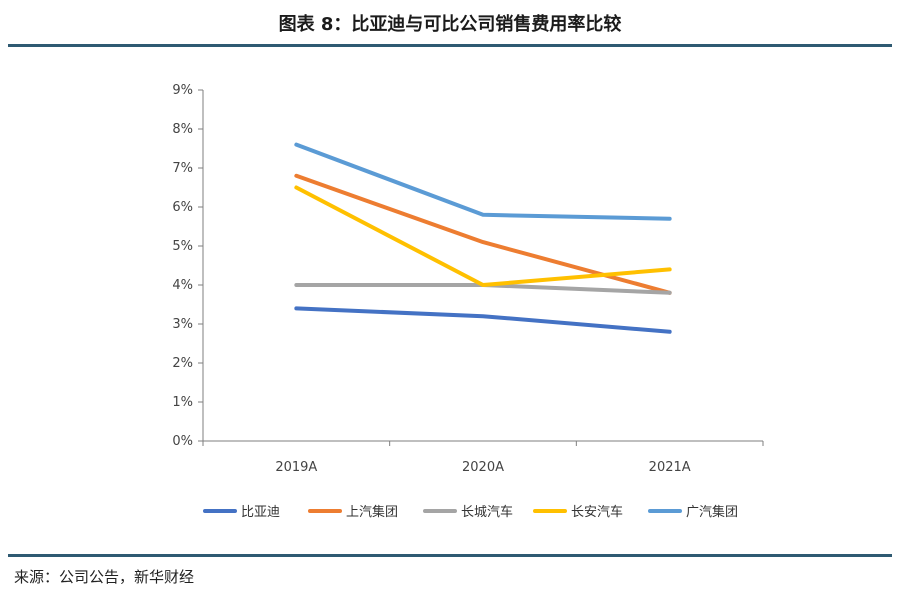 The width and height of the screenshot is (900, 600). Describe the element at coordinates (182, 246) in the screenshot. I see `y-tick-label: 5%` at that location.